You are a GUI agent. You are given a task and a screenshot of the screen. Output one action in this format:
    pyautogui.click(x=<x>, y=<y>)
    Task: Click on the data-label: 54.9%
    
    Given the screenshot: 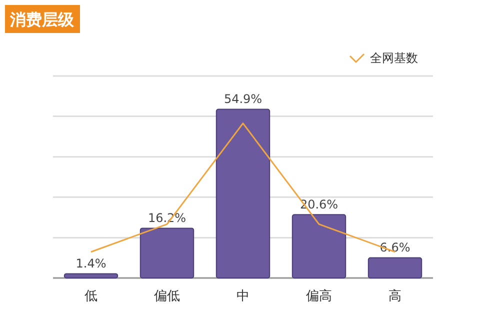 What is the action you would take?
    pyautogui.click(x=243, y=99)
    